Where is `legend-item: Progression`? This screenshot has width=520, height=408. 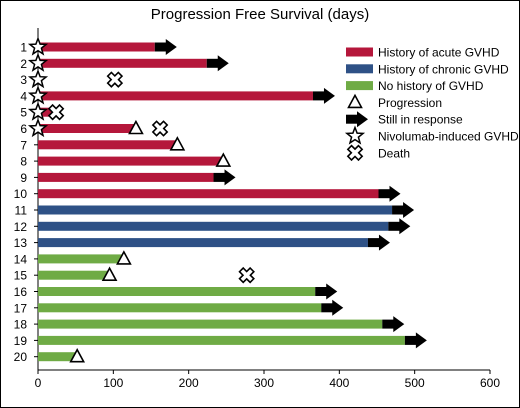
legend-item: Progression is located at coordinates (394, 101).